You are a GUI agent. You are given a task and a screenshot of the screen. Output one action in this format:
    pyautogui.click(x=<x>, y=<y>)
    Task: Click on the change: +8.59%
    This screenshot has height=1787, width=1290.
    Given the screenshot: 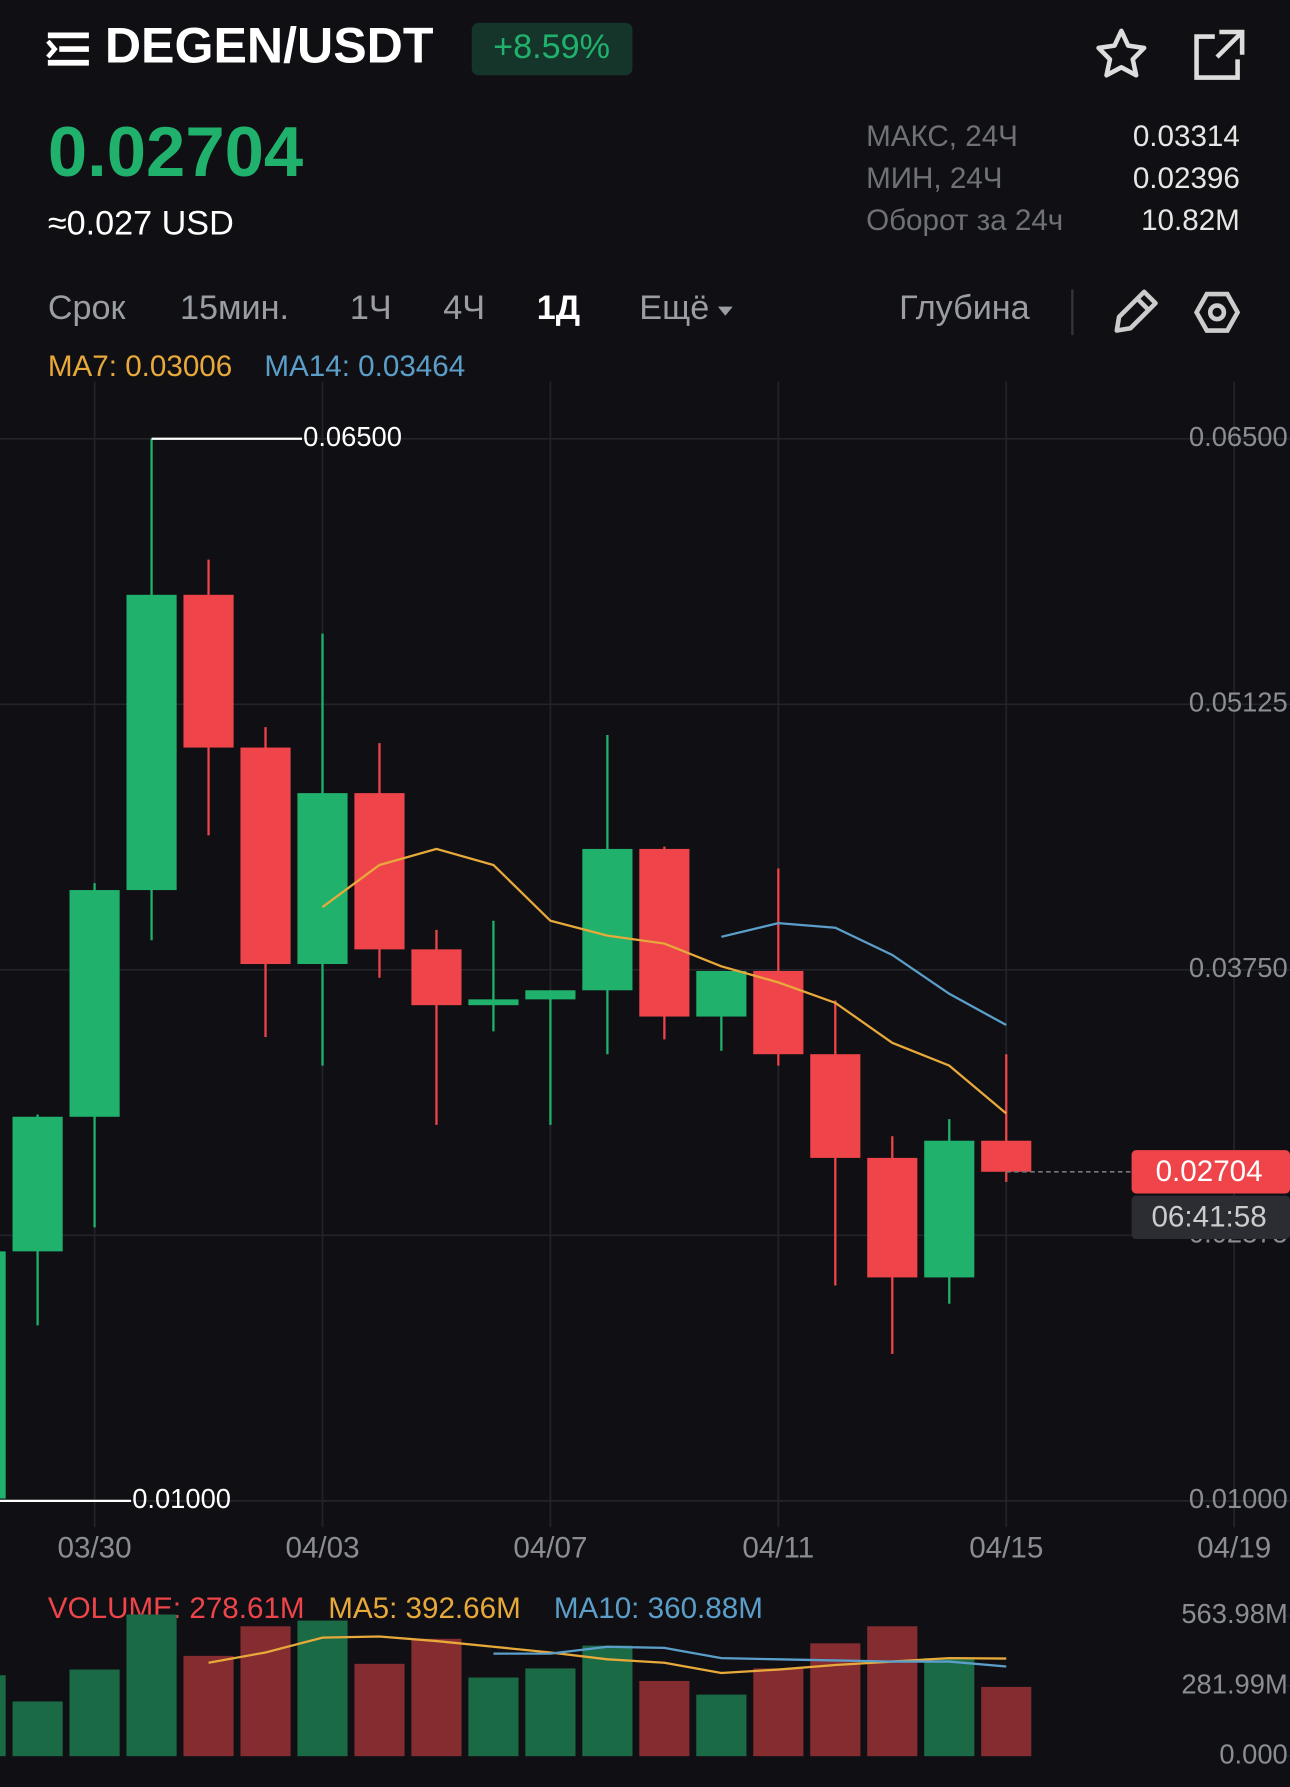 What is the action you would take?
    pyautogui.click(x=551, y=47)
    